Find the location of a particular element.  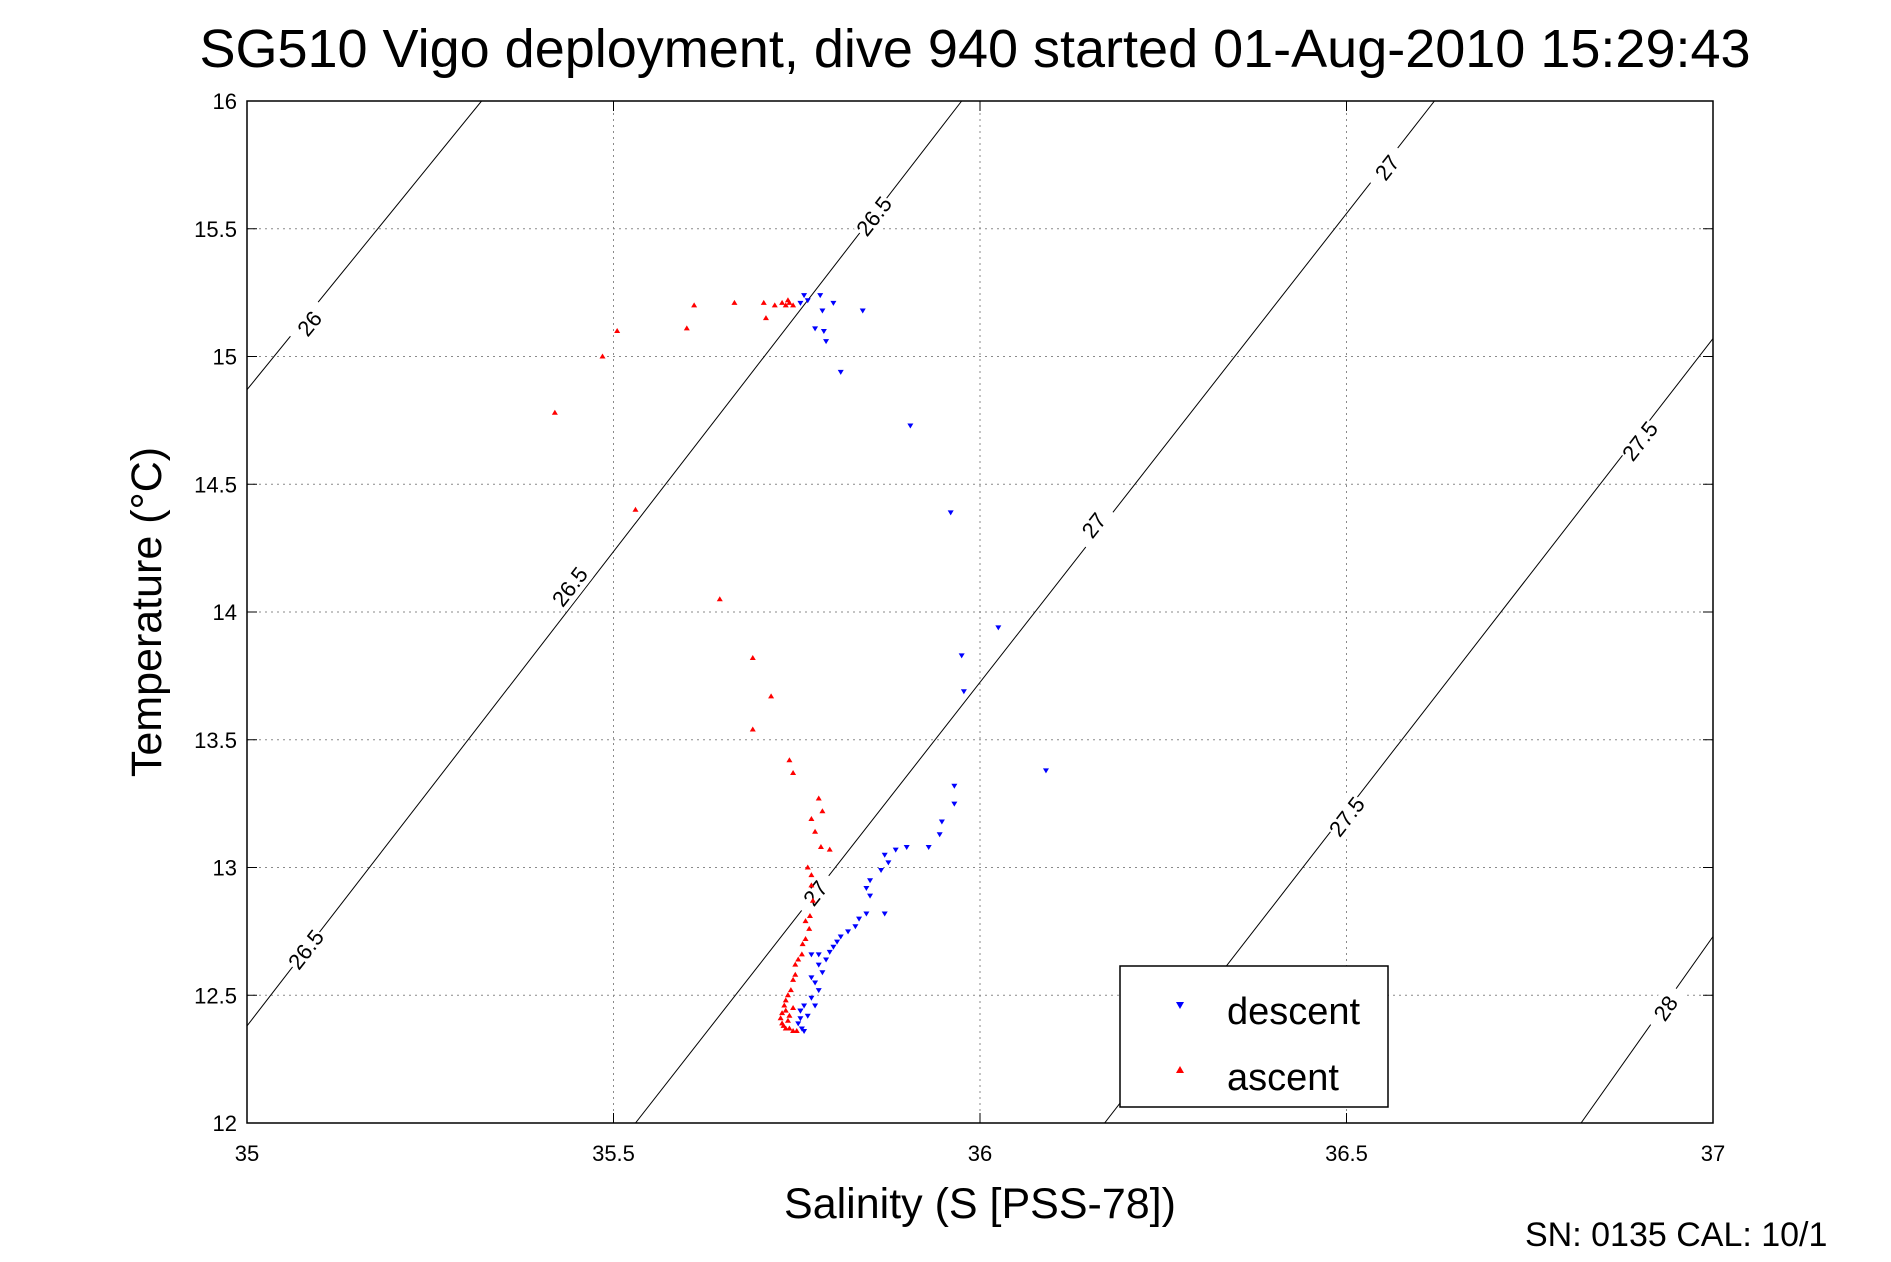

y-tick-label: 12 is located at coordinates (225, 1123).